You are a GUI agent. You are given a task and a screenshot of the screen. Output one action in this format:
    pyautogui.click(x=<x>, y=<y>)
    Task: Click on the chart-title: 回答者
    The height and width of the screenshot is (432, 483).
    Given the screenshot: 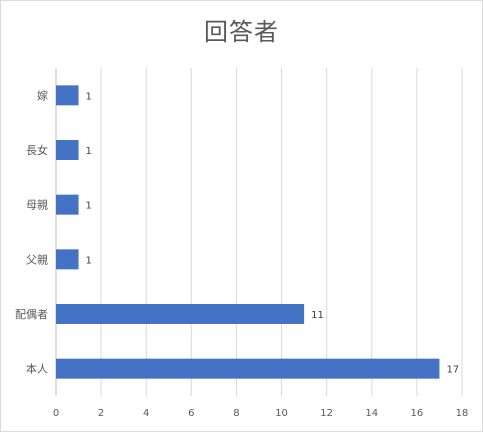 What is the action you would take?
    pyautogui.click(x=241, y=32)
    